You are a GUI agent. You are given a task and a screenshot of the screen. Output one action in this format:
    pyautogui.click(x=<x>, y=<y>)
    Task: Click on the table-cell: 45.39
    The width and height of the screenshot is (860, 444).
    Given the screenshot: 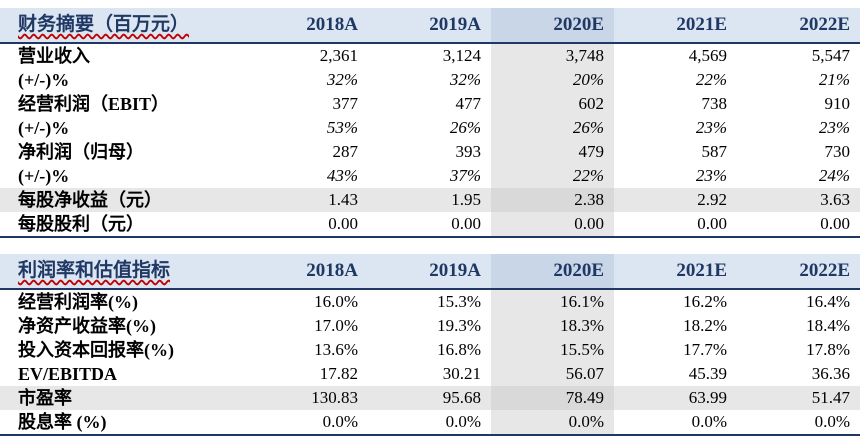 What is the action you would take?
    pyautogui.click(x=707, y=373)
    